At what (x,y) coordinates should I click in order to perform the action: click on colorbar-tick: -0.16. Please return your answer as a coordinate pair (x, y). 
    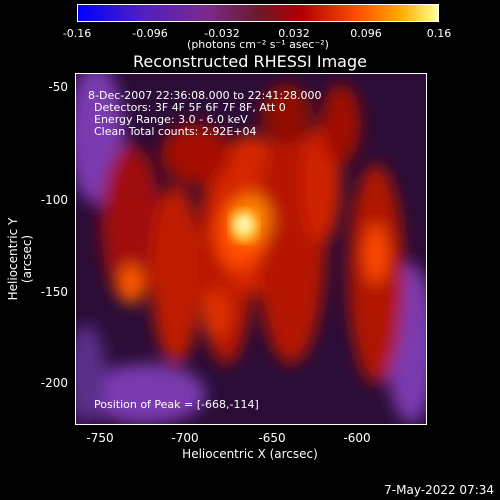
    Looking at the image, I should click on (77, 33).